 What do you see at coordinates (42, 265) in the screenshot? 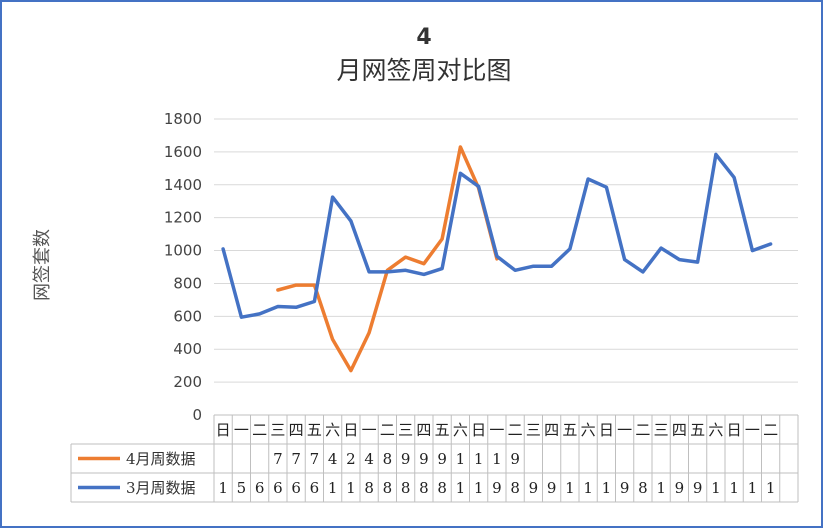
I see `y-axis-label: 网签套数` at bounding box center [42, 265].